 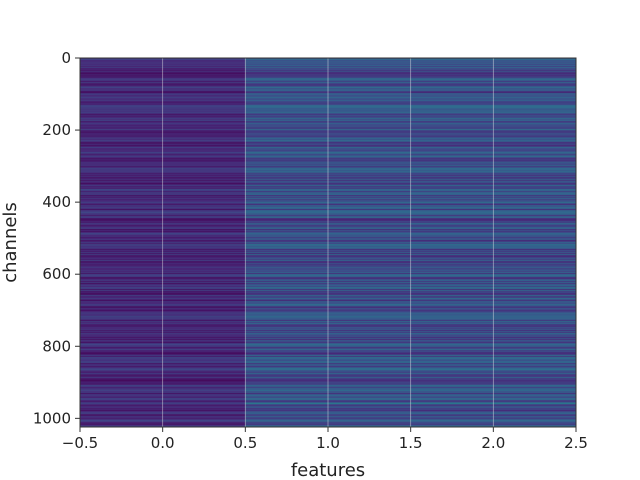 What do you see at coordinates (56, 238) in the screenshot?
I see `y-axis: 0 200 400 600 800 1000` at bounding box center [56, 238].